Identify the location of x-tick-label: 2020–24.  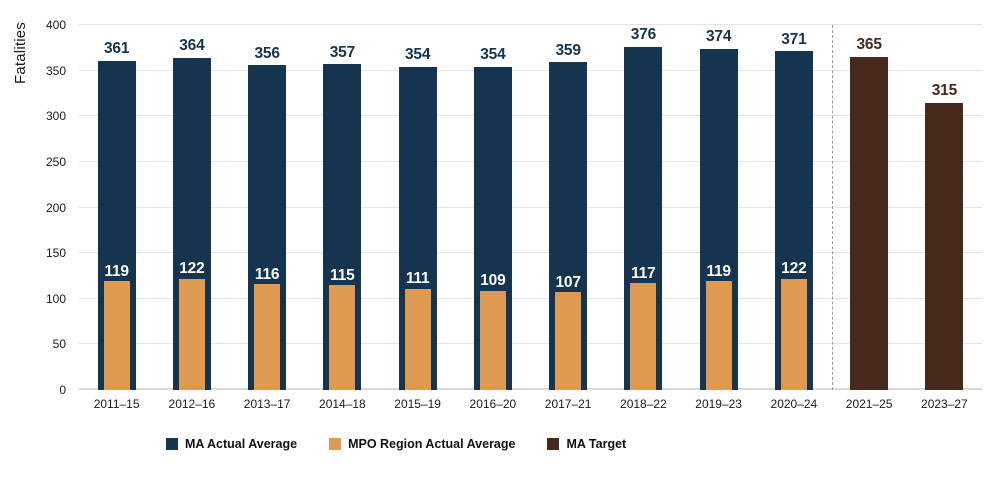
(794, 404).